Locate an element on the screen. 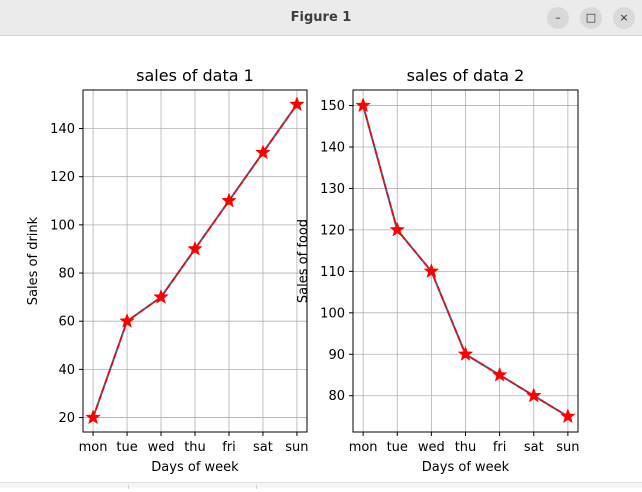 The image size is (642, 492). y-tick-label: 20 is located at coordinates (66, 418).